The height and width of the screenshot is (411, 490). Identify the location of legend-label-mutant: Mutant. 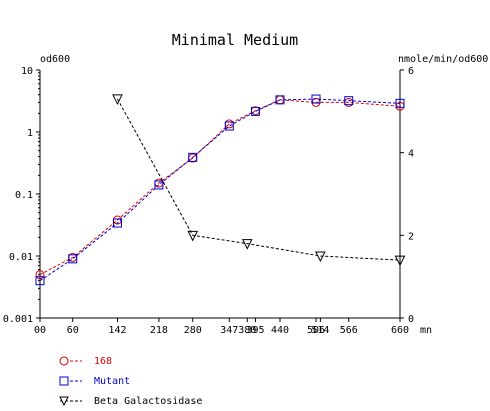
(112, 381).